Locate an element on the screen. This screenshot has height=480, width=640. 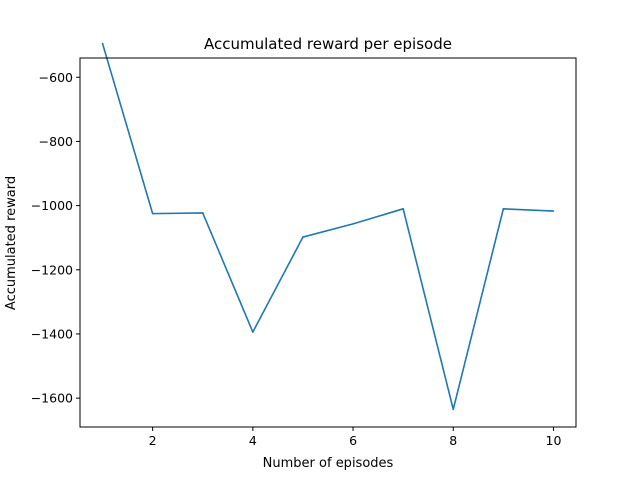
y-tick-label: −1200 is located at coordinates (52, 269).